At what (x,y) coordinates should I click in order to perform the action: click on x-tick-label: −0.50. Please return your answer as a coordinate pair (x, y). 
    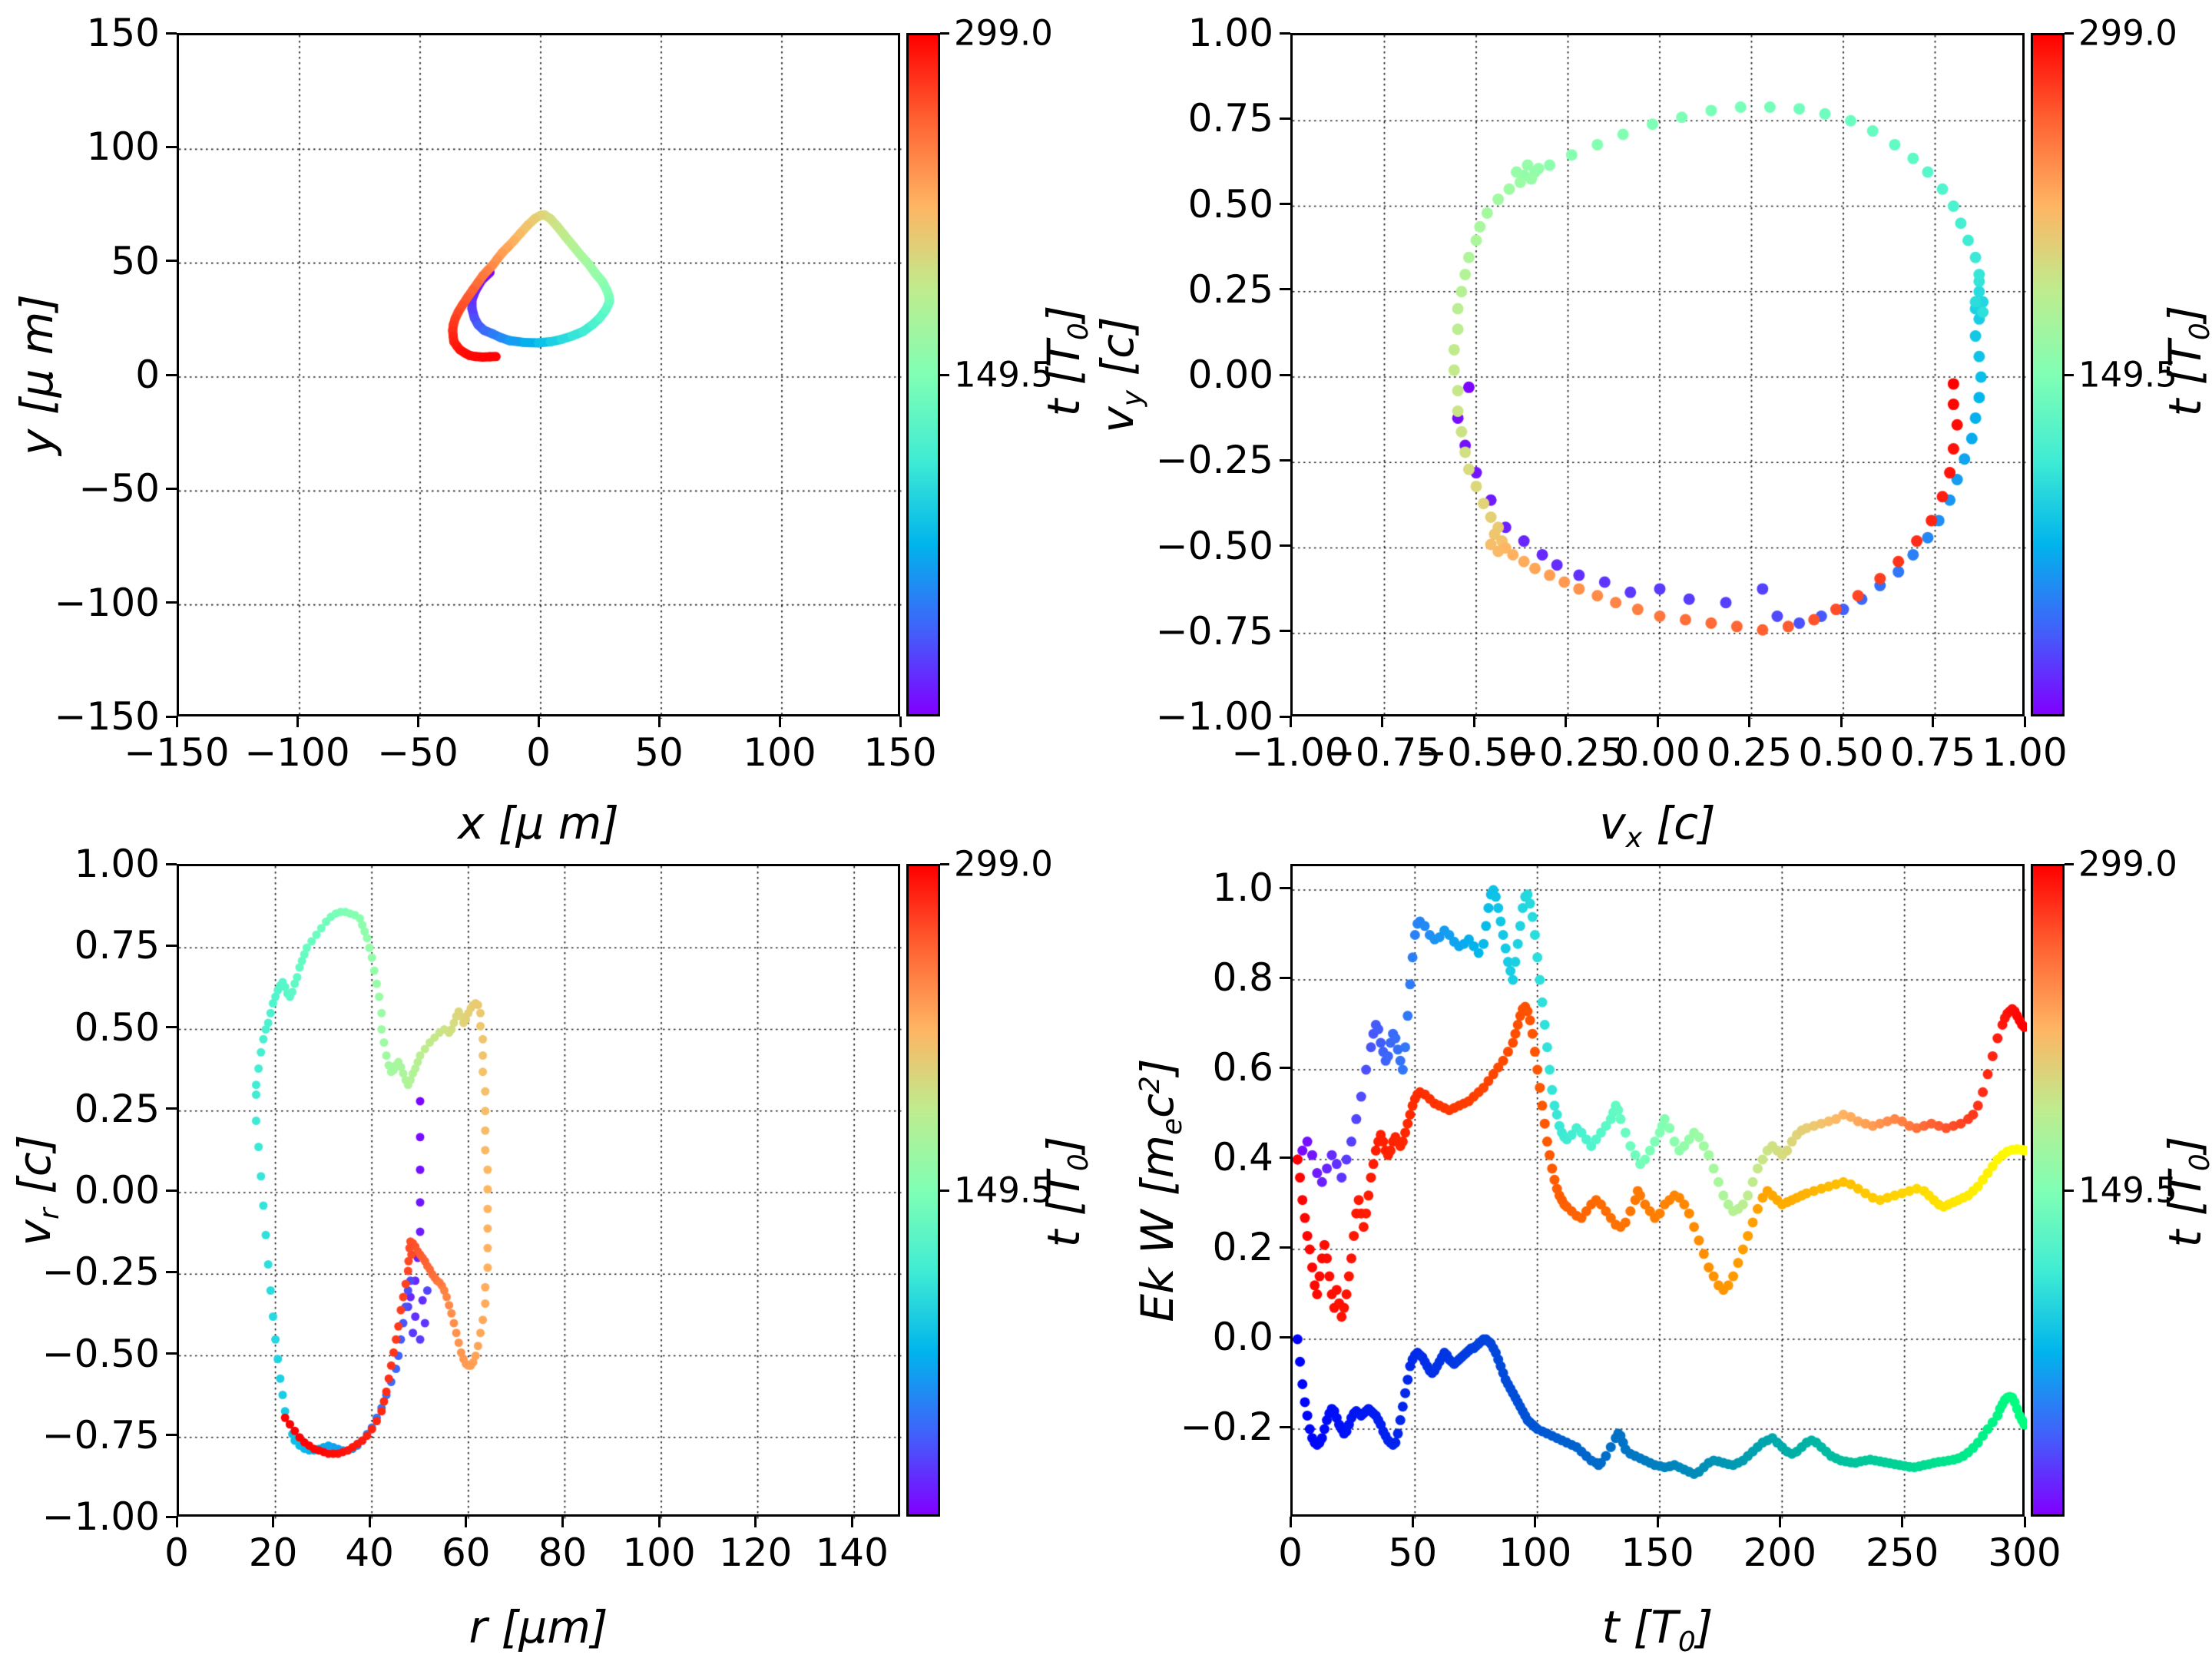
    Looking at the image, I should click on (1474, 752).